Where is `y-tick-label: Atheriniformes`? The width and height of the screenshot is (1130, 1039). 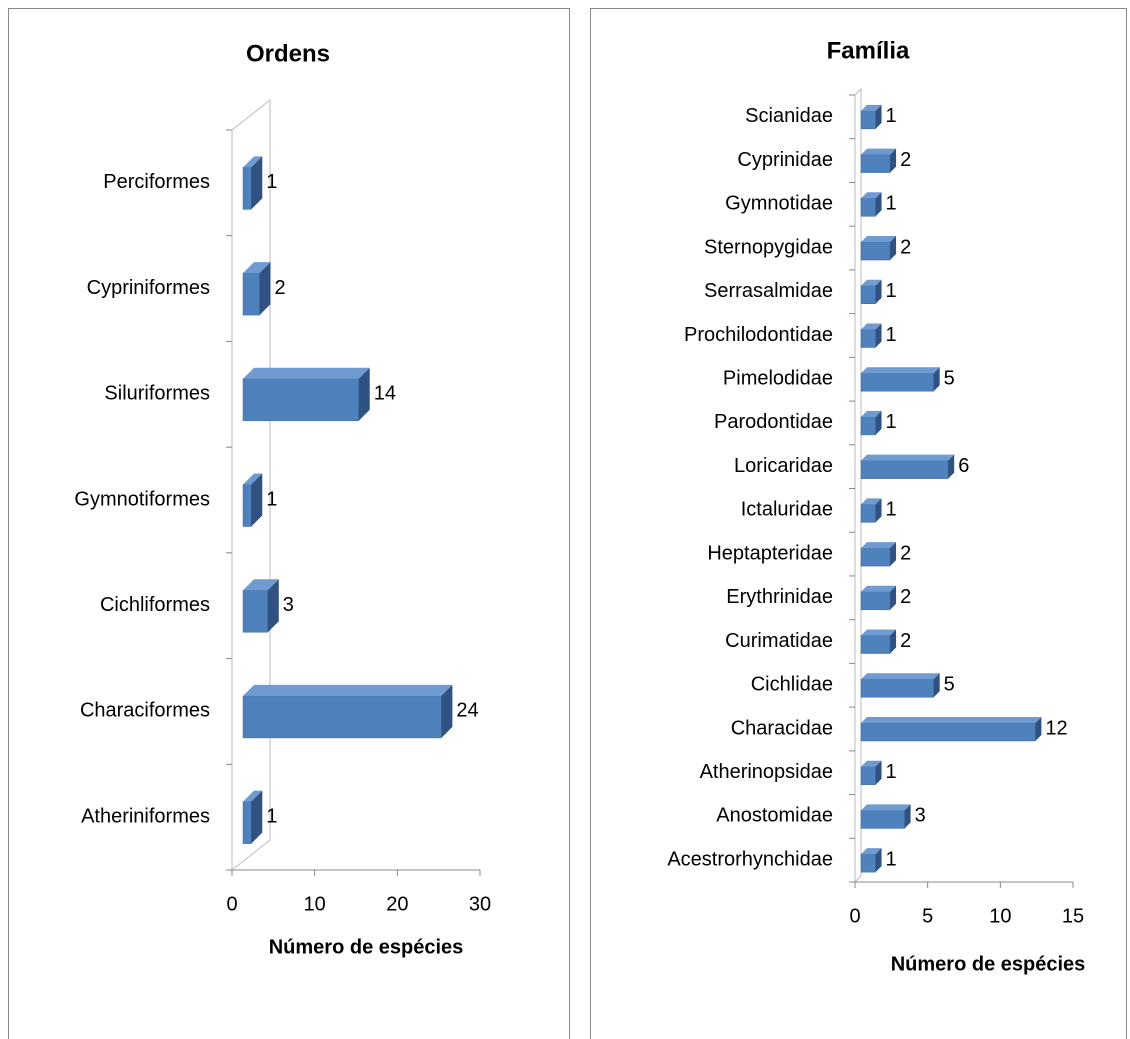 y-tick-label: Atheriniformes is located at coordinates (145, 816).